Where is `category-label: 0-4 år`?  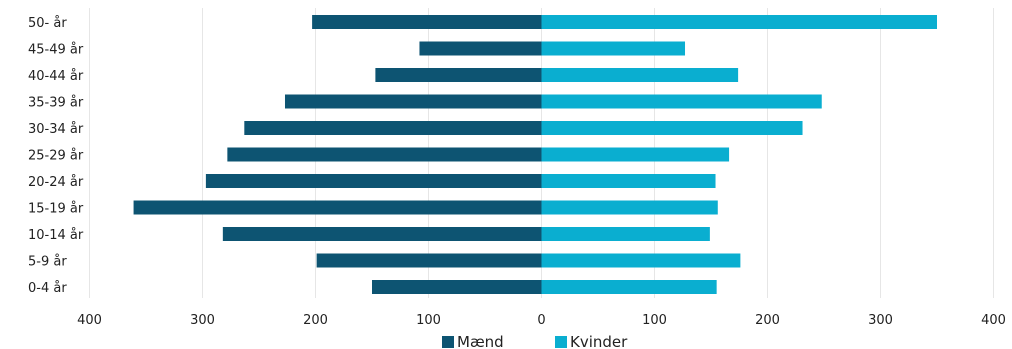 category-label: 0-4 år is located at coordinates (47, 288).